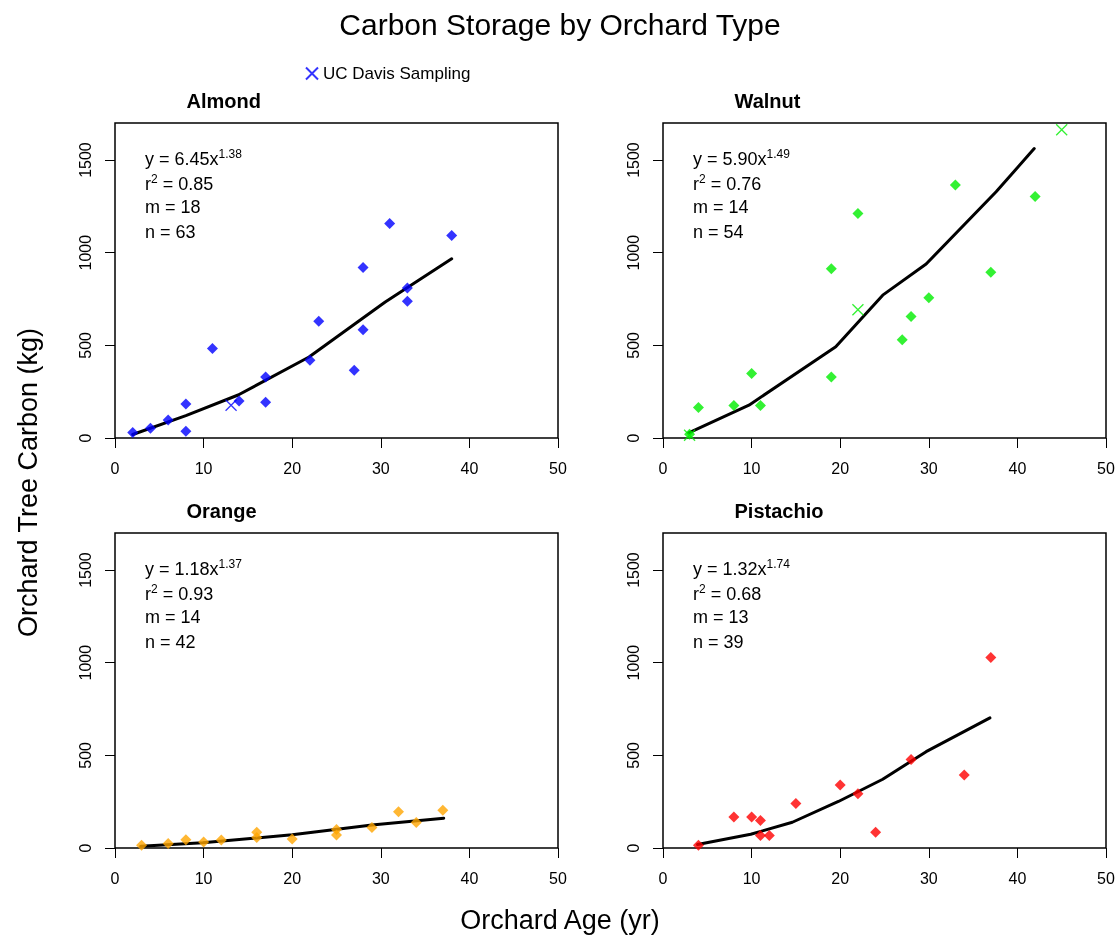 This screenshot has height=944, width=1120. What do you see at coordinates (767, 101) in the screenshot?
I see `chart-title: Walnut` at bounding box center [767, 101].